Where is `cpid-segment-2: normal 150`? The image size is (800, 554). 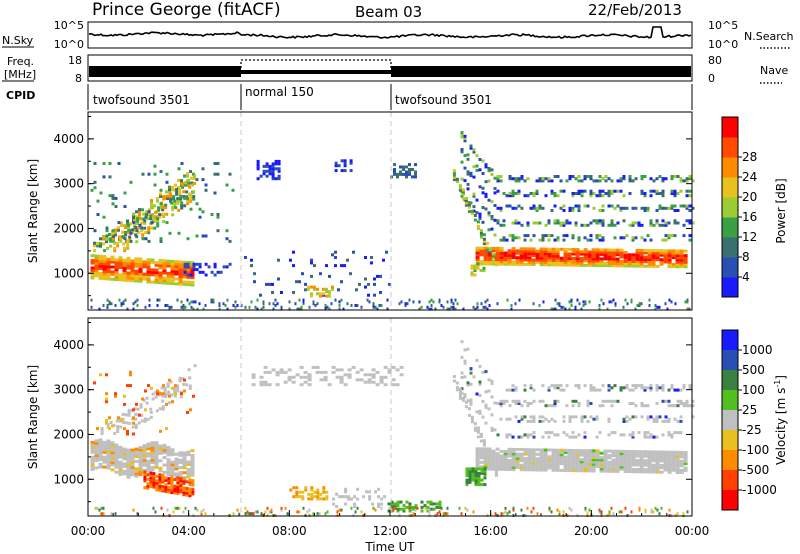
cpid-segment-2: normal 150 is located at coordinates (279, 92).